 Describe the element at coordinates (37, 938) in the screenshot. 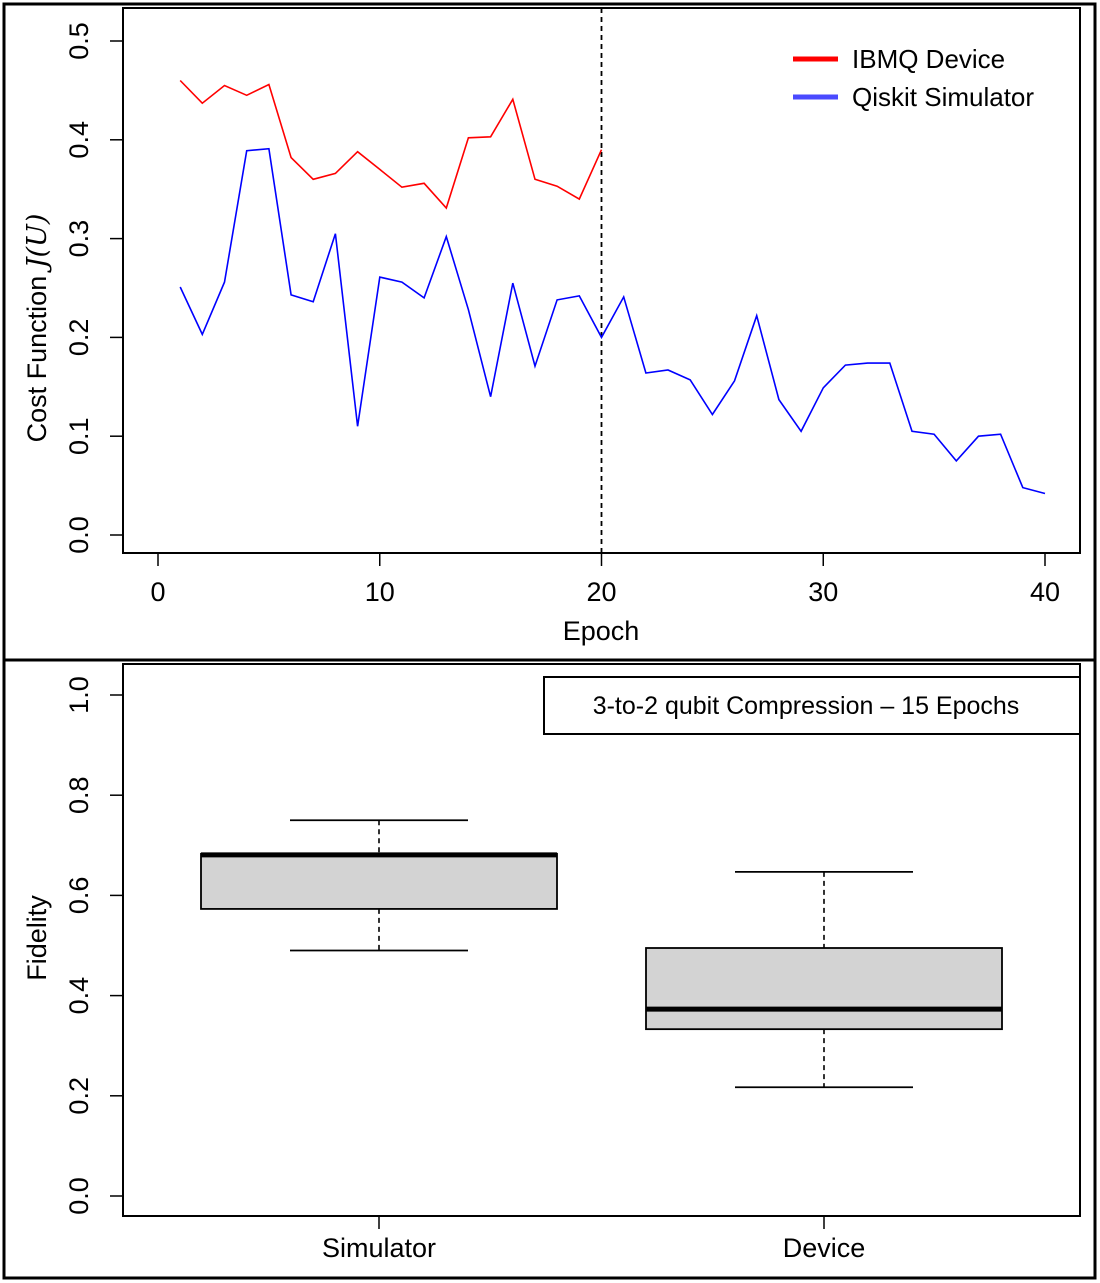

I see `box-y-axis-title: Fidelity` at that location.